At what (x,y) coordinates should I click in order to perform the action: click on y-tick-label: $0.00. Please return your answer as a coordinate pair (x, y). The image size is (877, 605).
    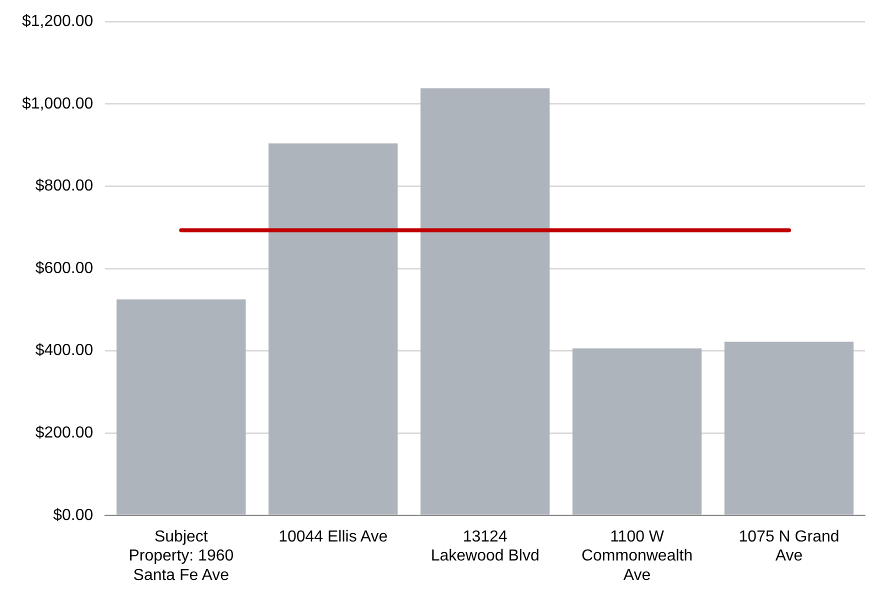
    Looking at the image, I should click on (73, 515).